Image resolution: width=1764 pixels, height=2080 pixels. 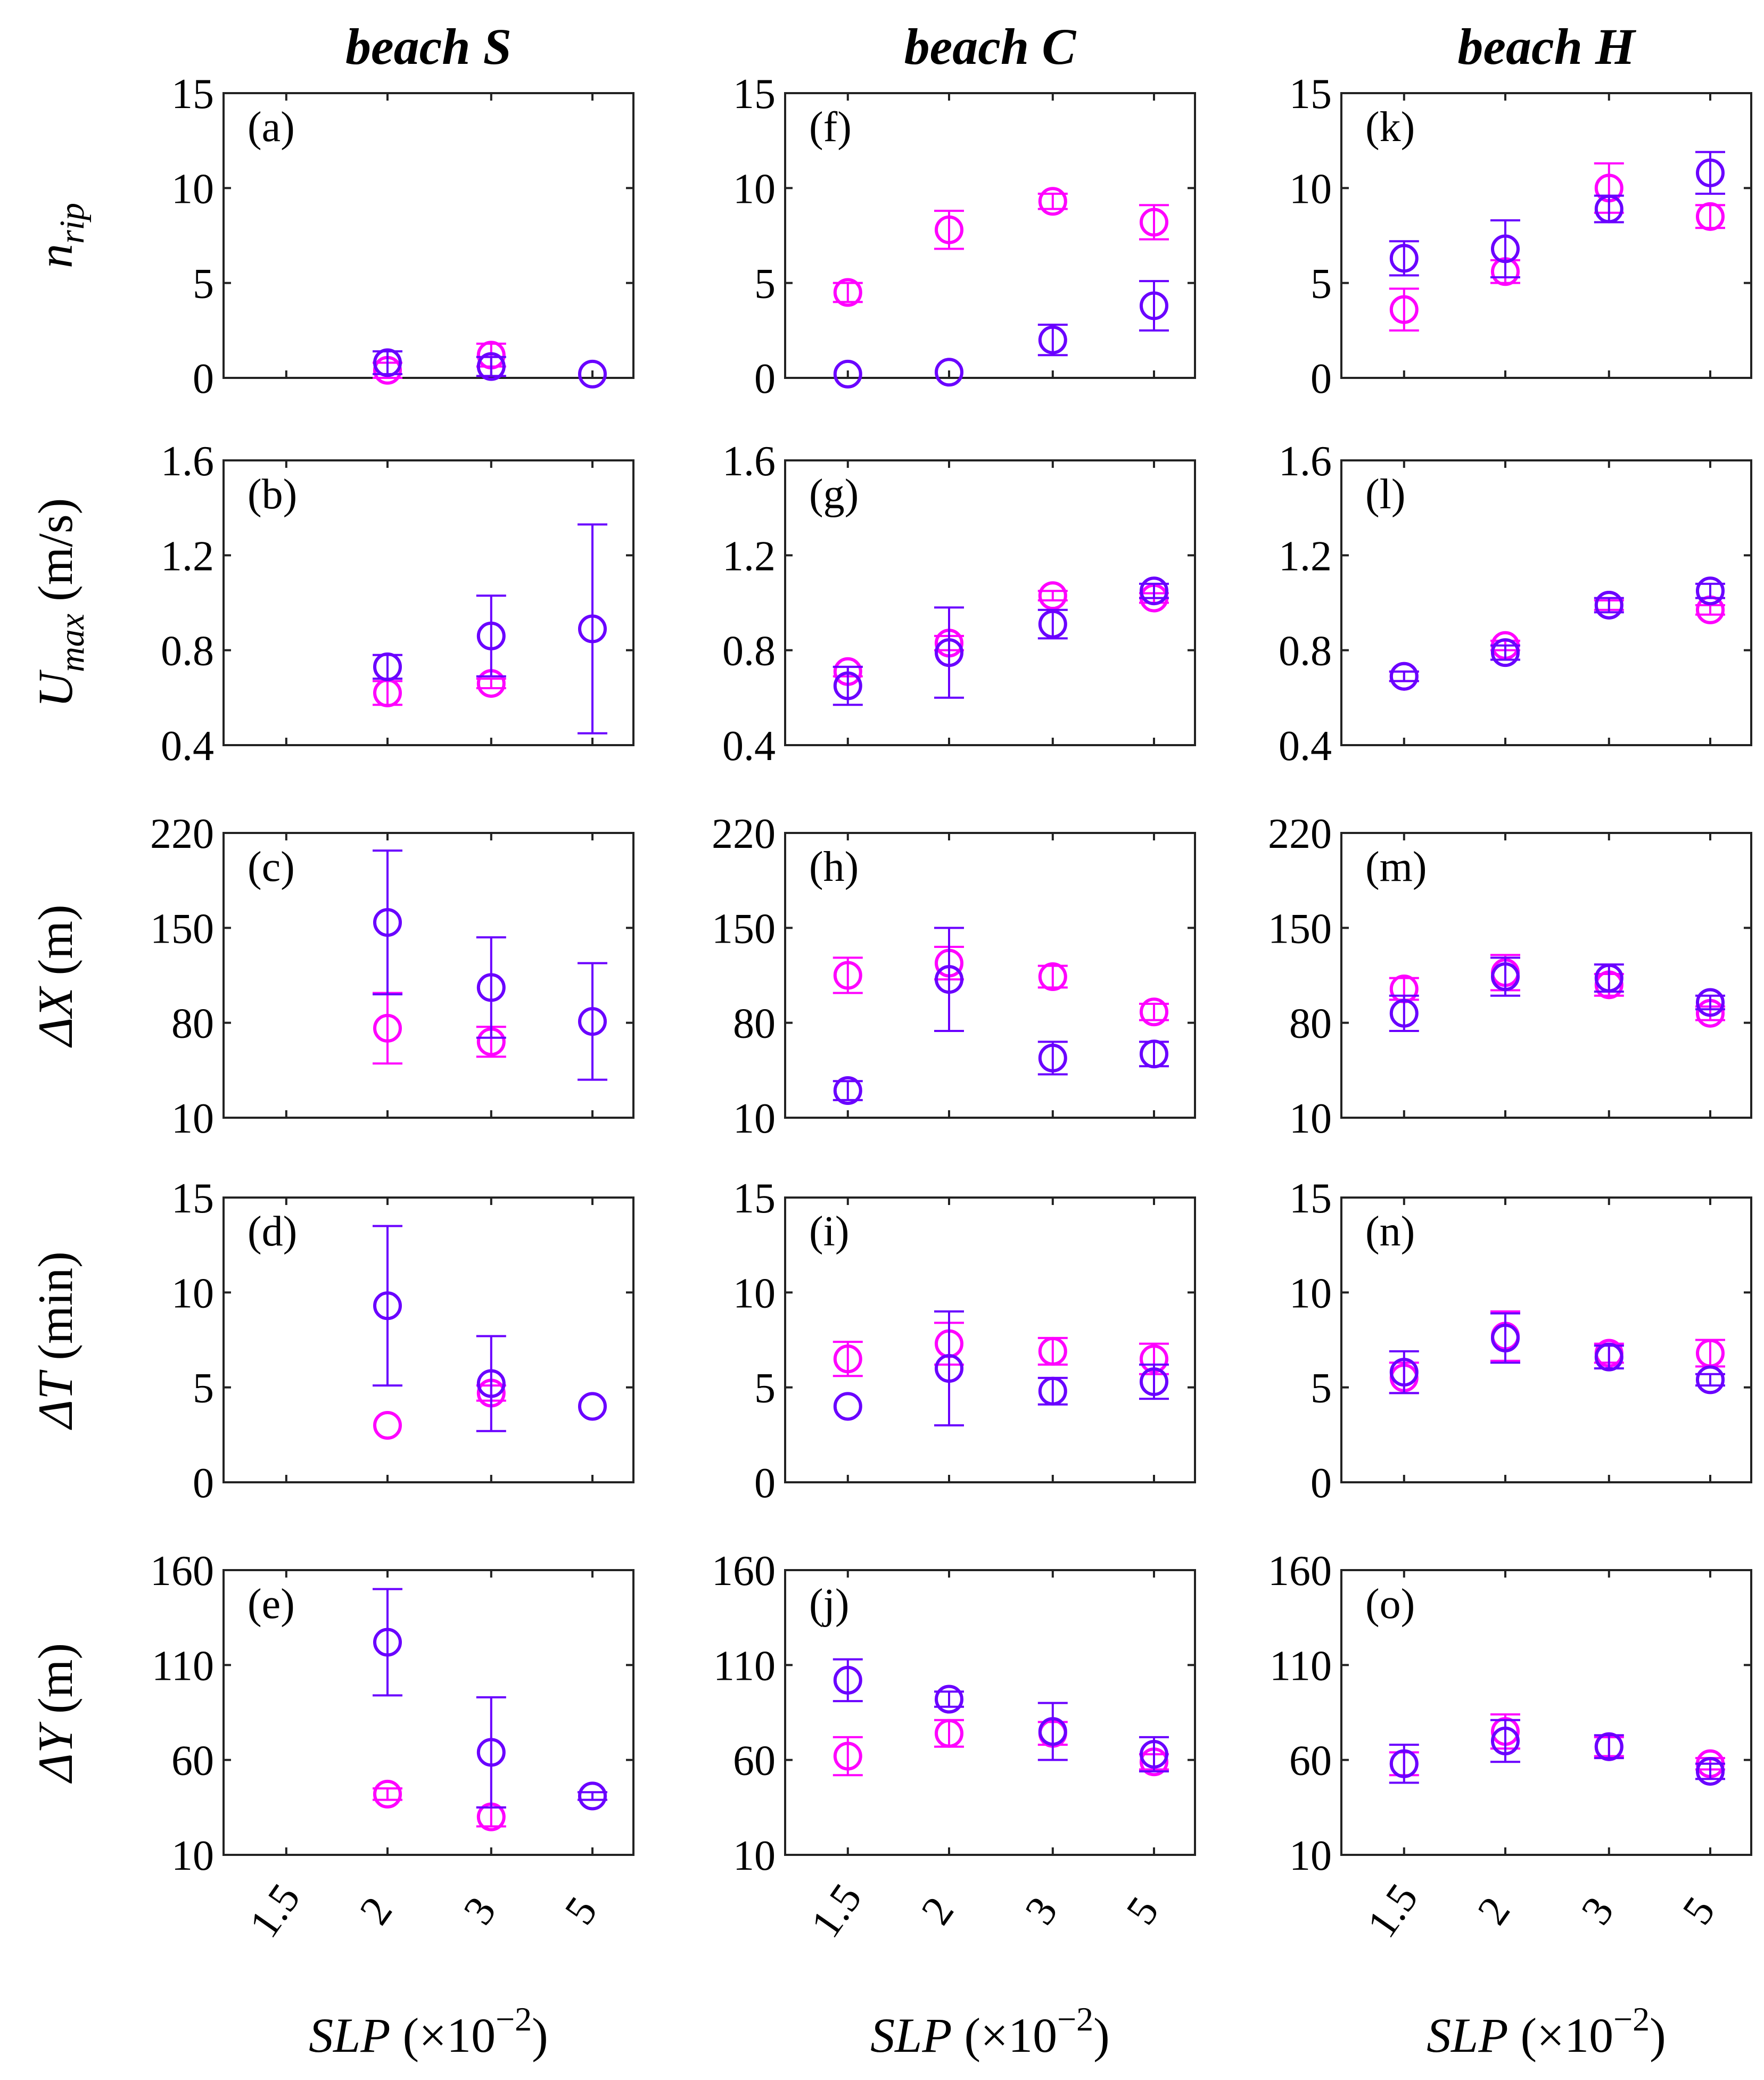 What do you see at coordinates (55, 256) in the screenshot?
I see `y-axis-label-var: n` at bounding box center [55, 256].